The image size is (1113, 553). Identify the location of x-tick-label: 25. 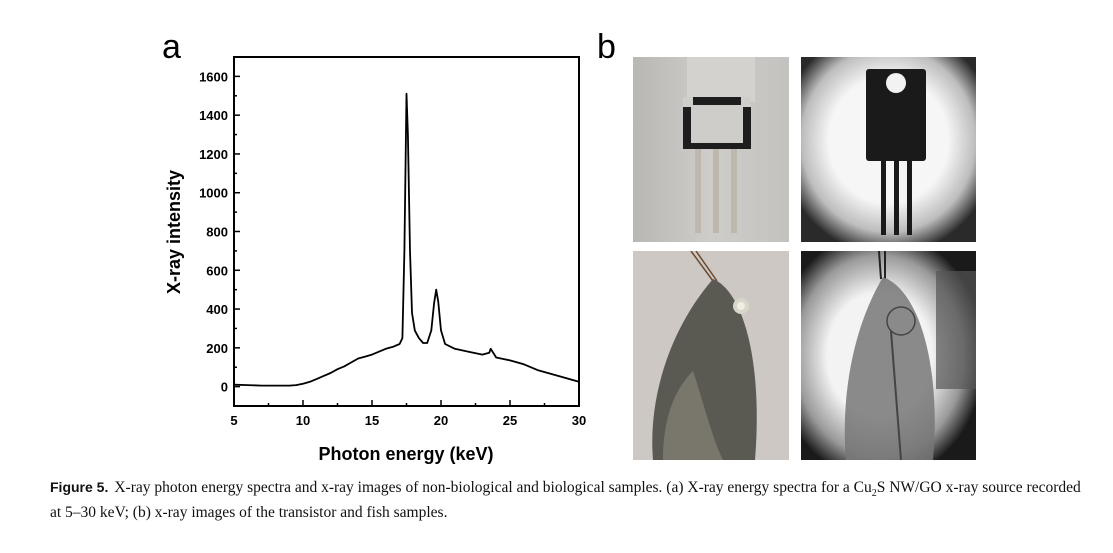
(510, 420).